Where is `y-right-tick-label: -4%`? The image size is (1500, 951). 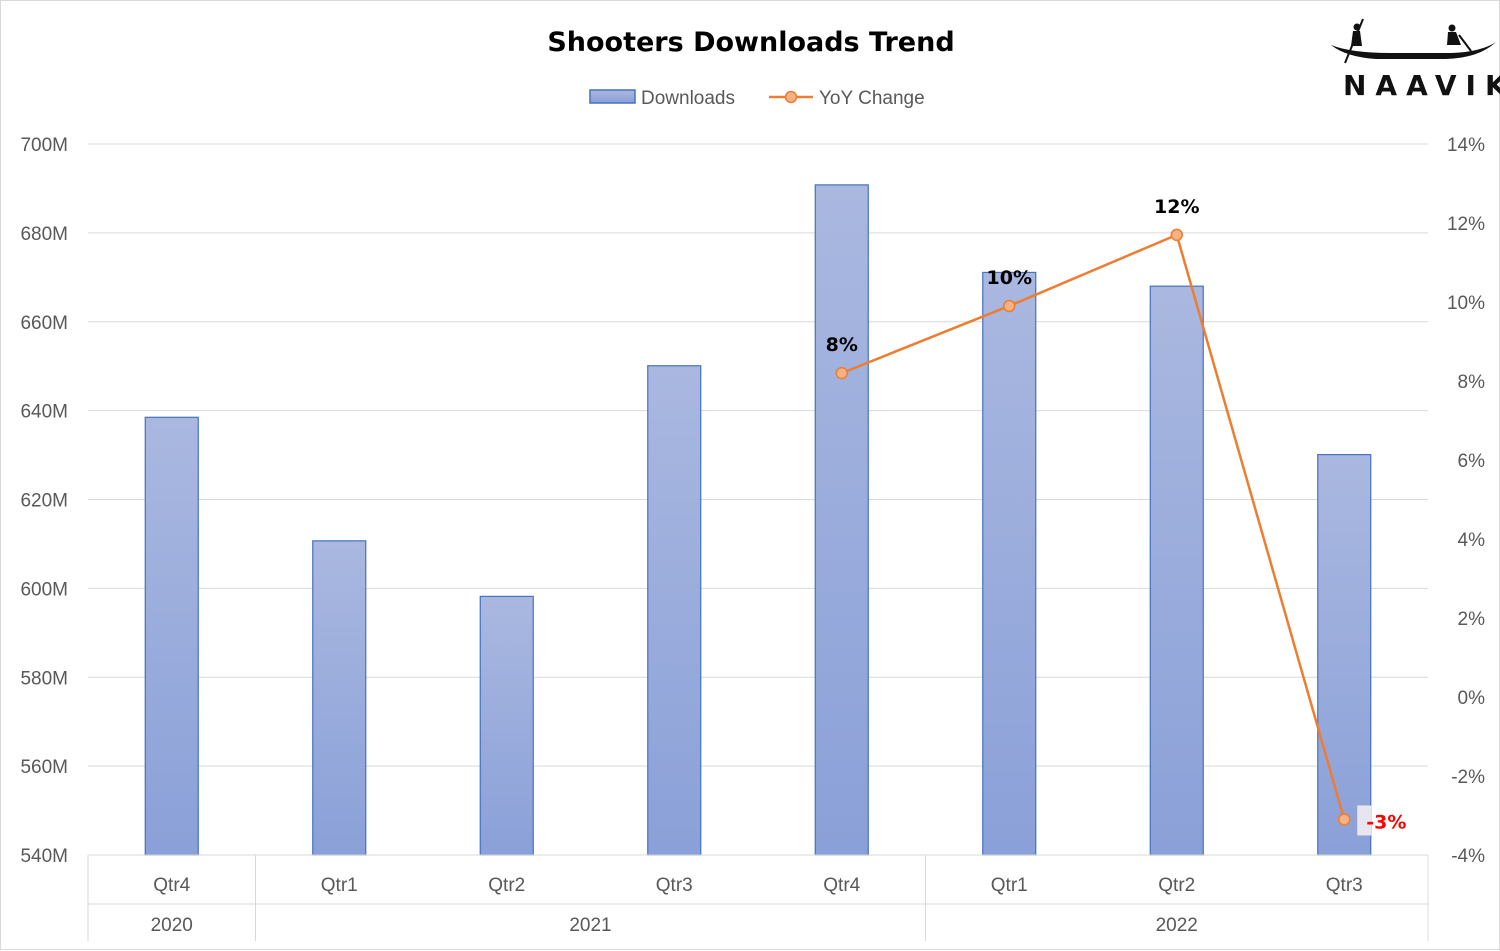 y-right-tick-label: -4% is located at coordinates (1468, 856).